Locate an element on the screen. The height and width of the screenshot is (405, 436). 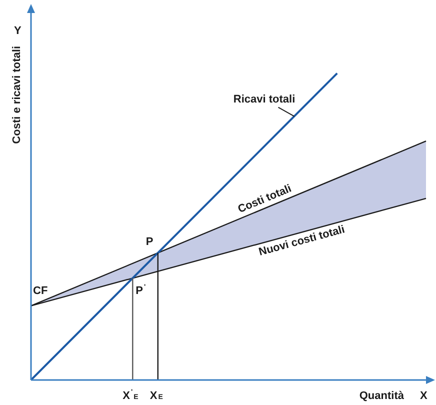
text: X is located at coordinates (424, 396).